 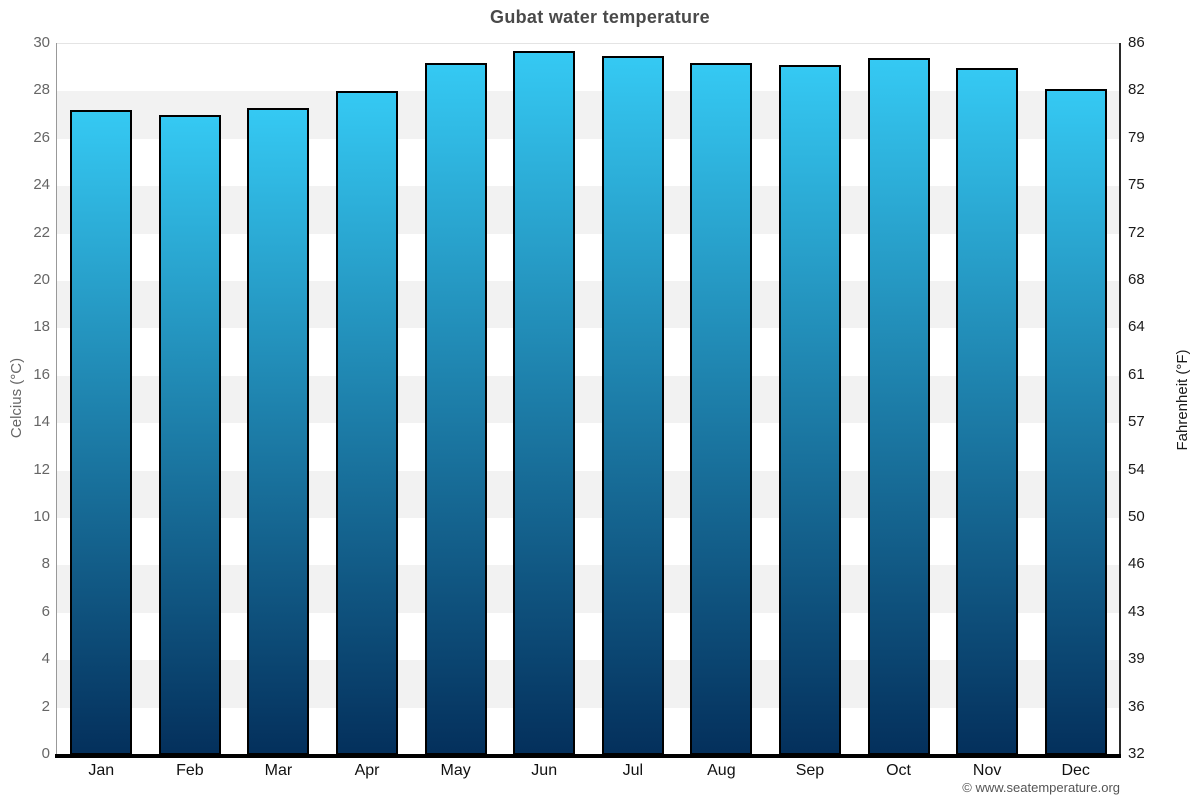 I want to click on bar-oct, so click(x=898, y=406).